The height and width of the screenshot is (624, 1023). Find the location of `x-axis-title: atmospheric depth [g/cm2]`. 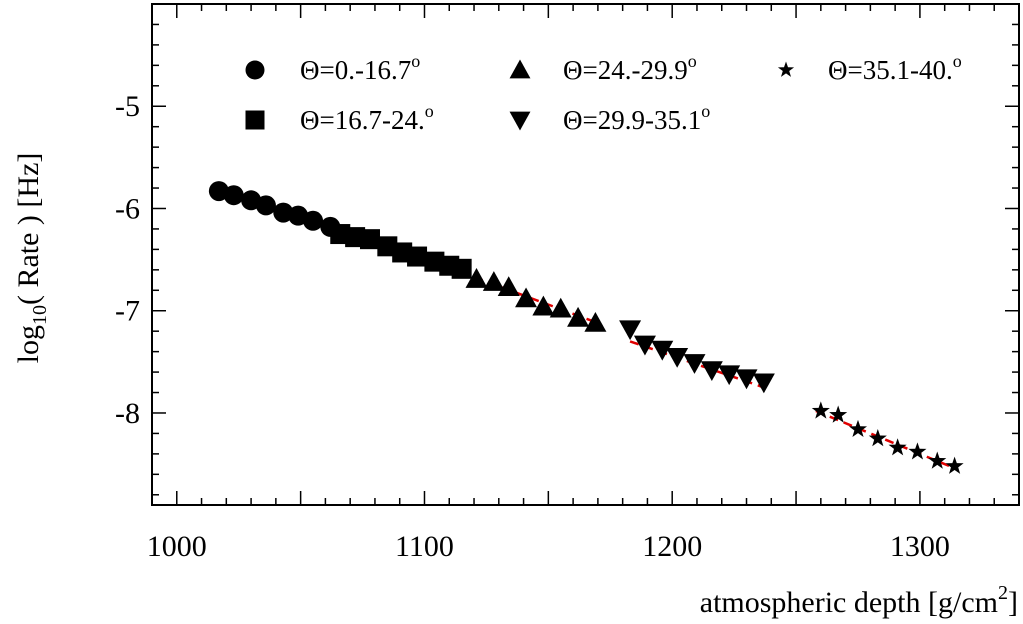

x-axis-title: atmospheric depth [g/cm2] is located at coordinates (859, 600).